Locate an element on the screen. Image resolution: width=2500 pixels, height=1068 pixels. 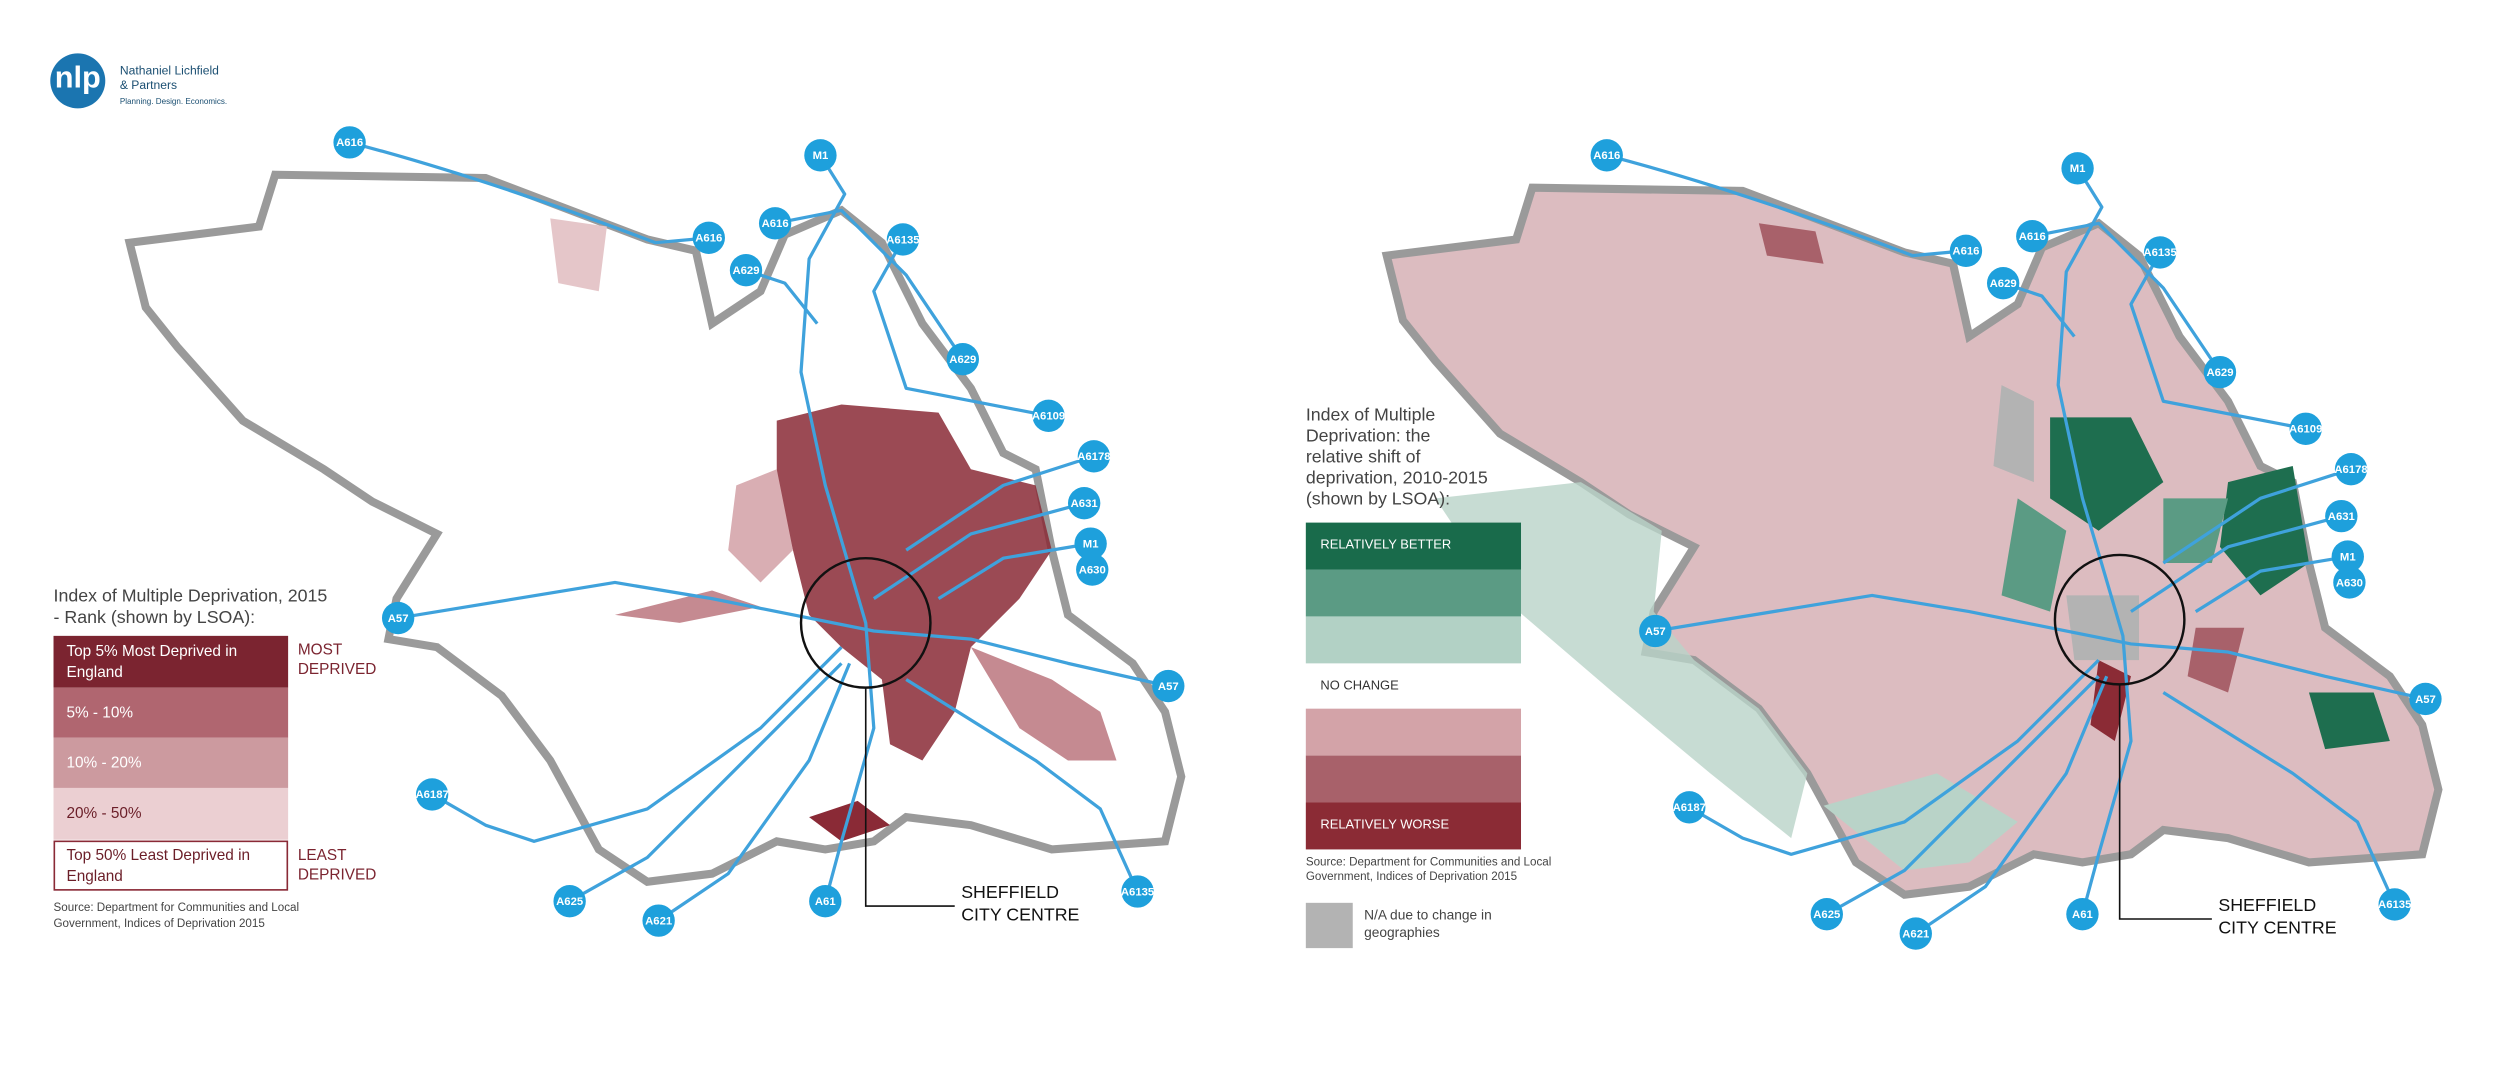
na-area is located at coordinates (2103, 628).